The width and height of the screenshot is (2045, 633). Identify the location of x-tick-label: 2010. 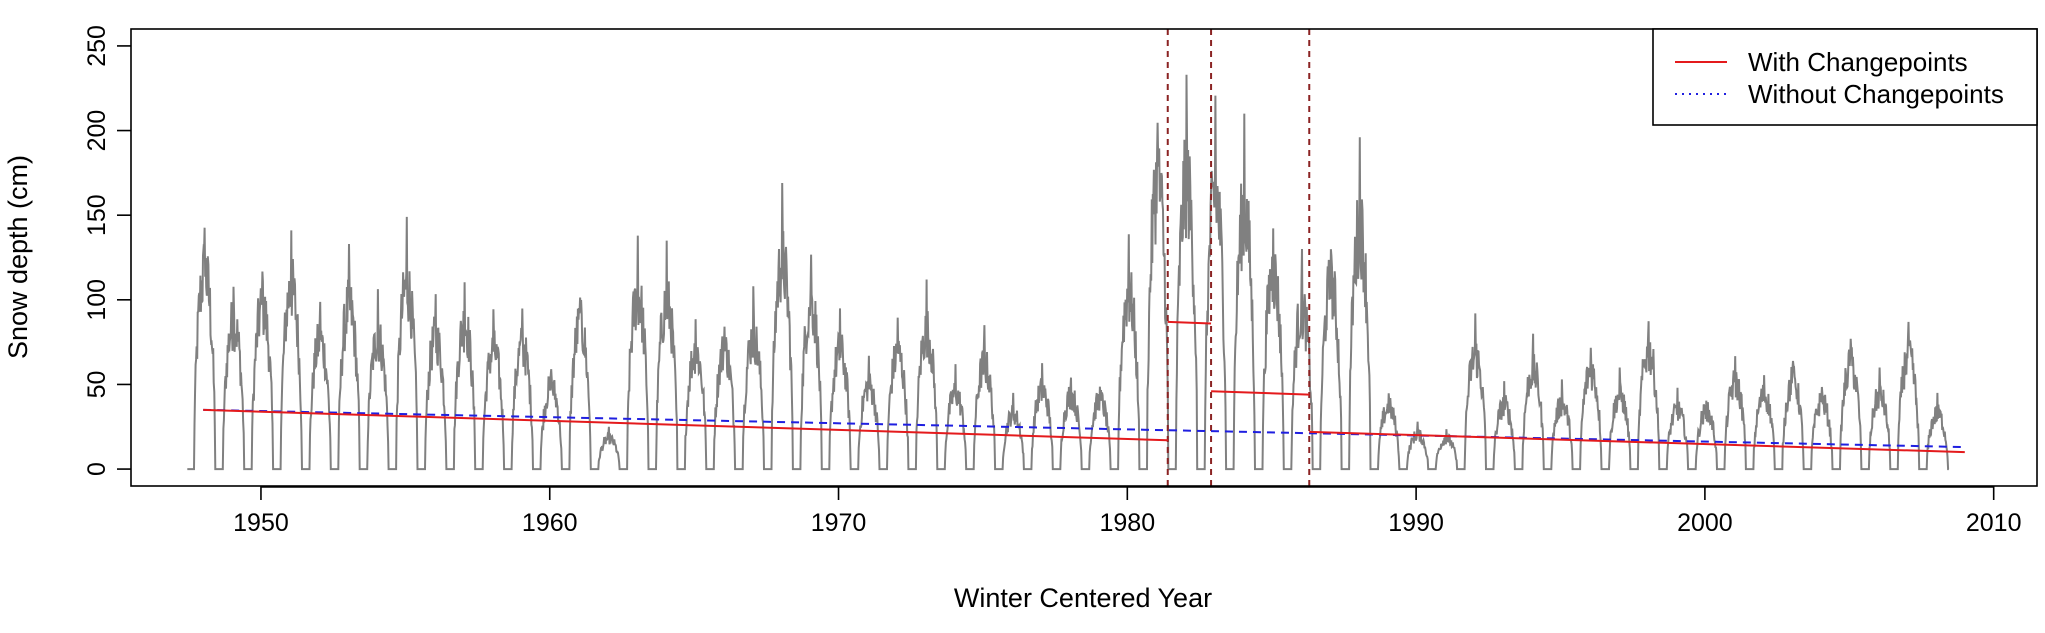
(1994, 523).